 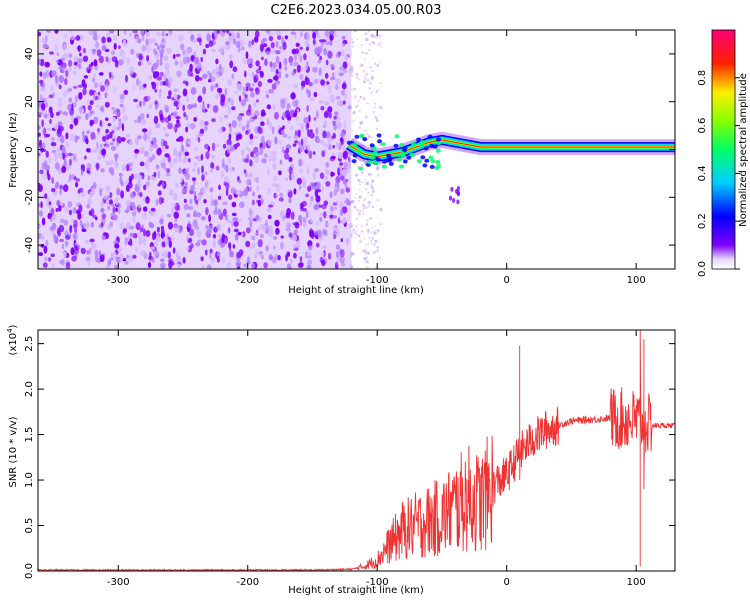 What do you see at coordinates (13, 150) in the screenshot?
I see `spectrogram-y-label: Frequency (Hz)` at bounding box center [13, 150].